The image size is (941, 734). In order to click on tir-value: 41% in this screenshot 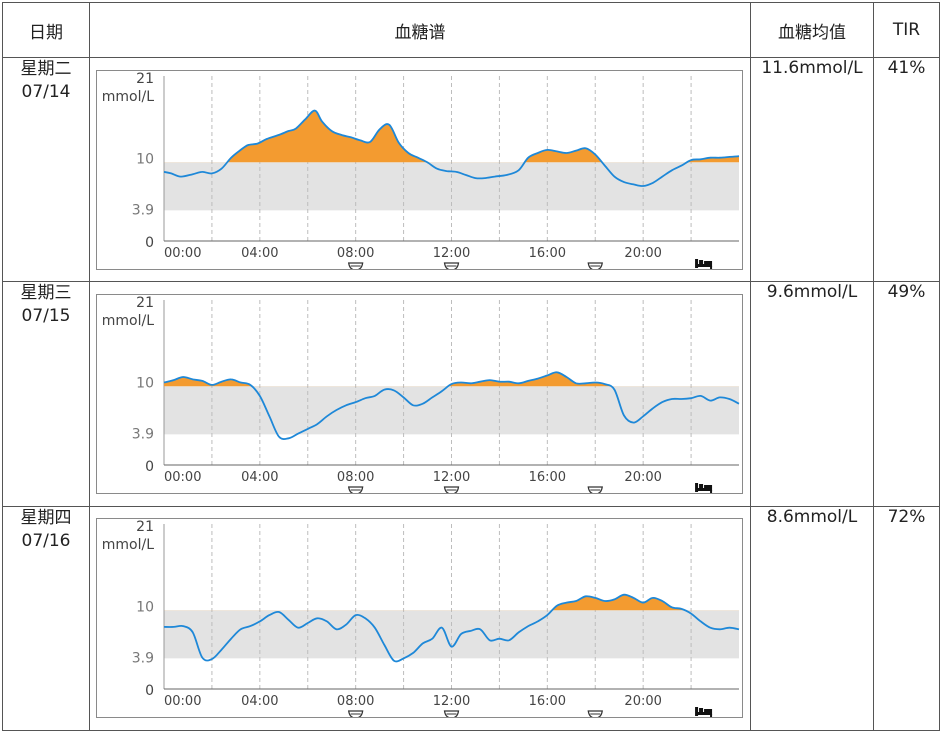, I will do `click(906, 169)`.